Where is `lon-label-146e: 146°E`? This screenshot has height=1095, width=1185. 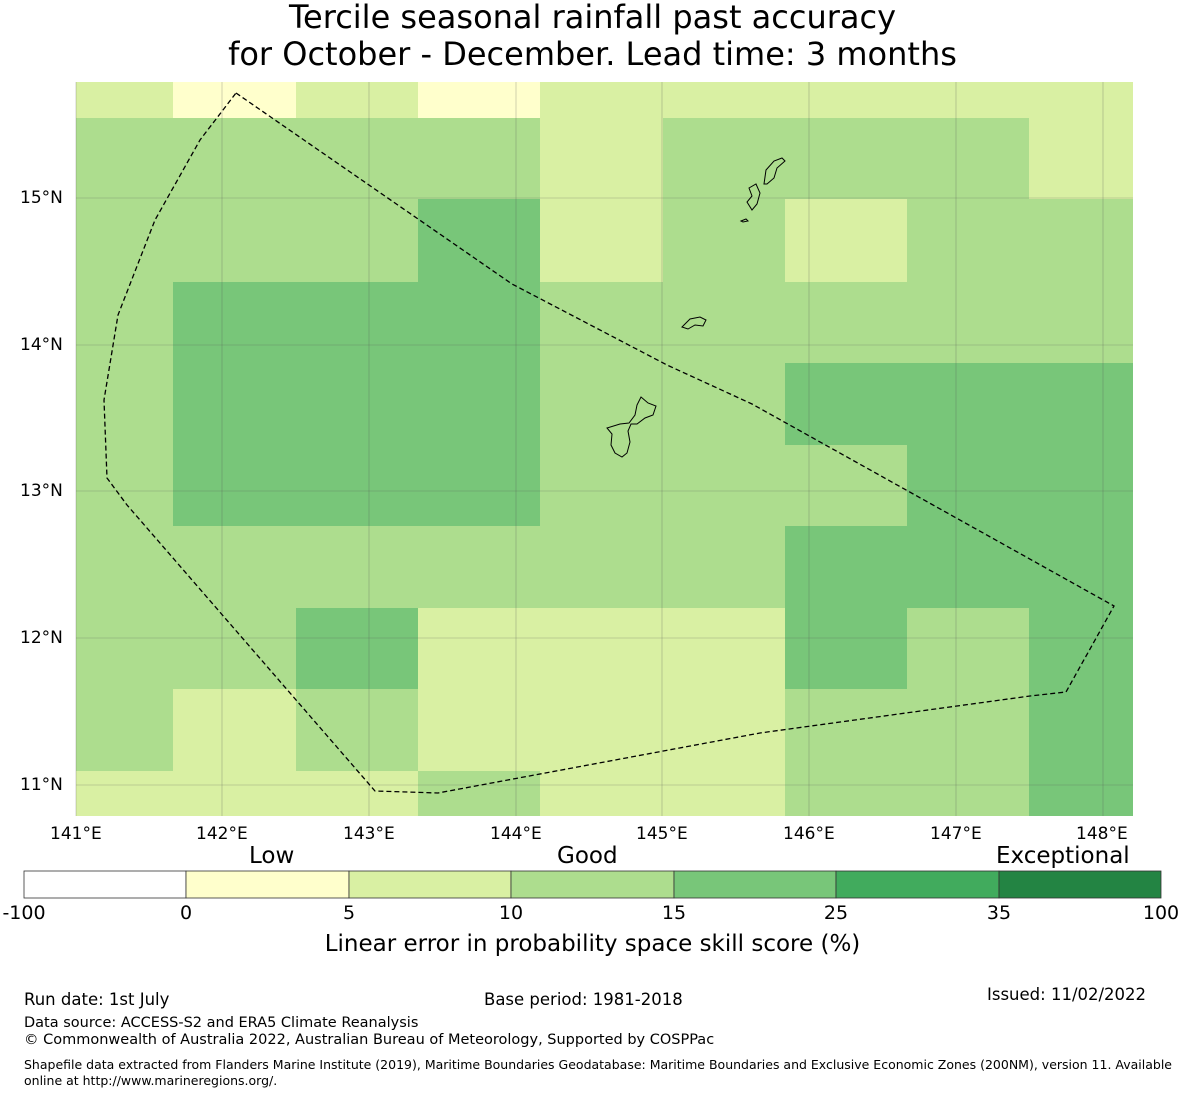 lon-label-146e: 146°E is located at coordinates (809, 834).